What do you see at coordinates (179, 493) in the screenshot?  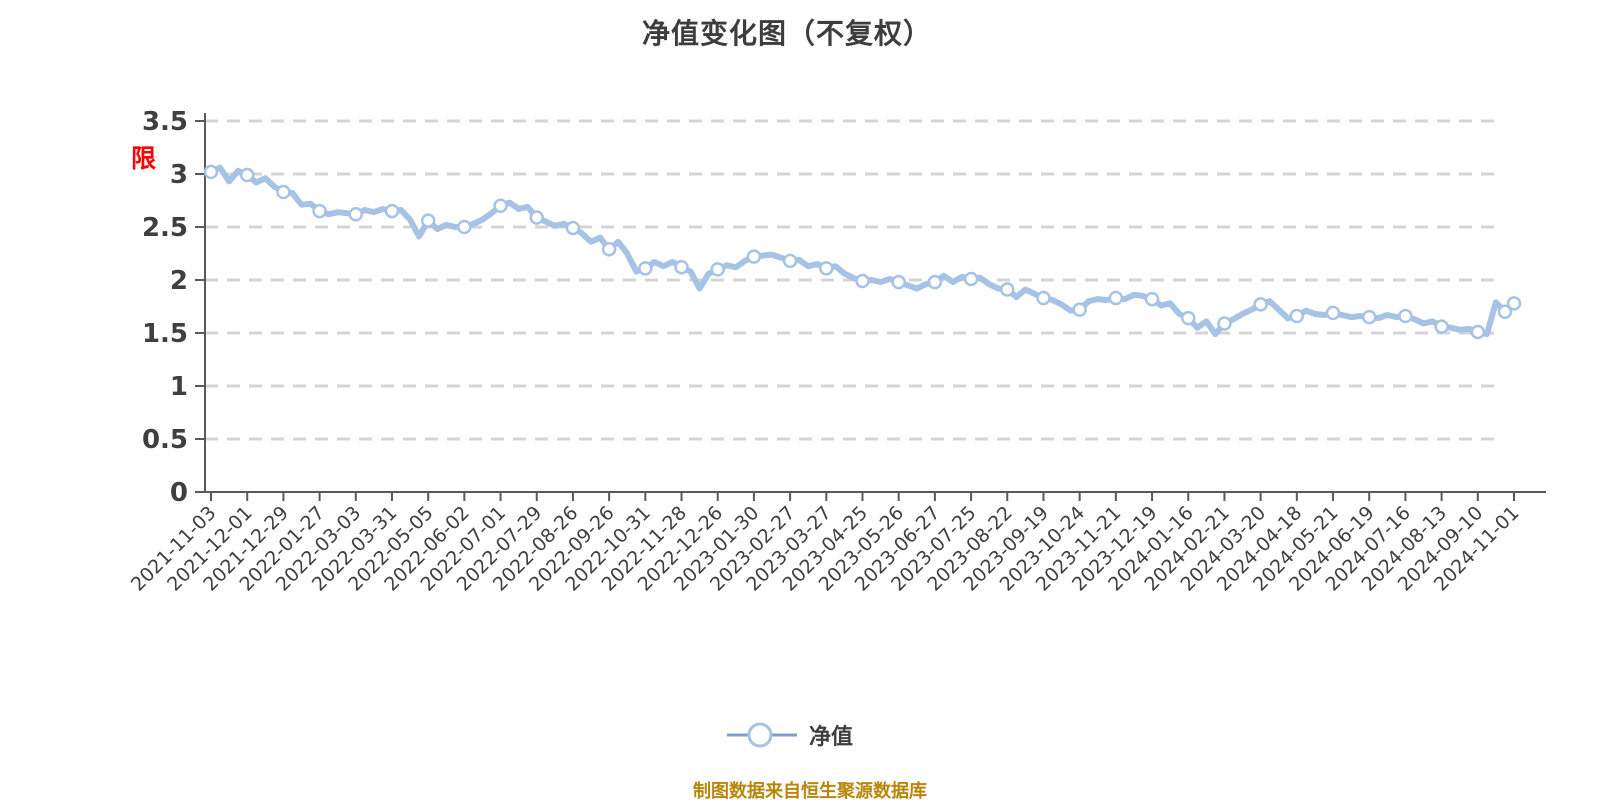 I see `y-axis-label: 0` at bounding box center [179, 493].